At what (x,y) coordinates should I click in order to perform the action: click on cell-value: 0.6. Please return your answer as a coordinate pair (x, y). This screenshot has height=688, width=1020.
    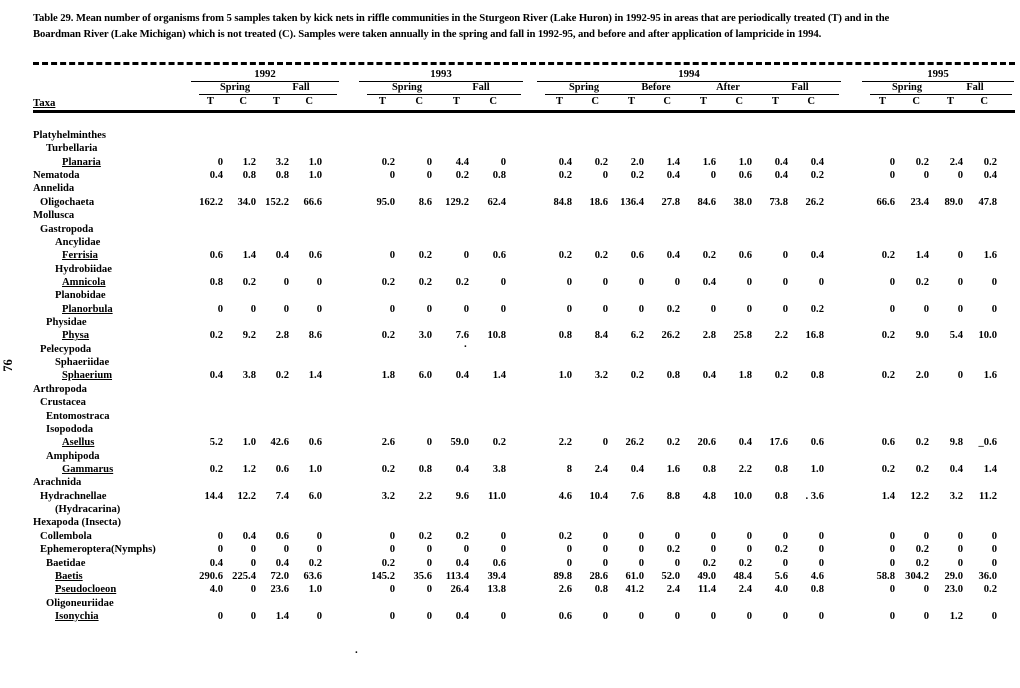
    Looking at the image, I should click on (282, 536).